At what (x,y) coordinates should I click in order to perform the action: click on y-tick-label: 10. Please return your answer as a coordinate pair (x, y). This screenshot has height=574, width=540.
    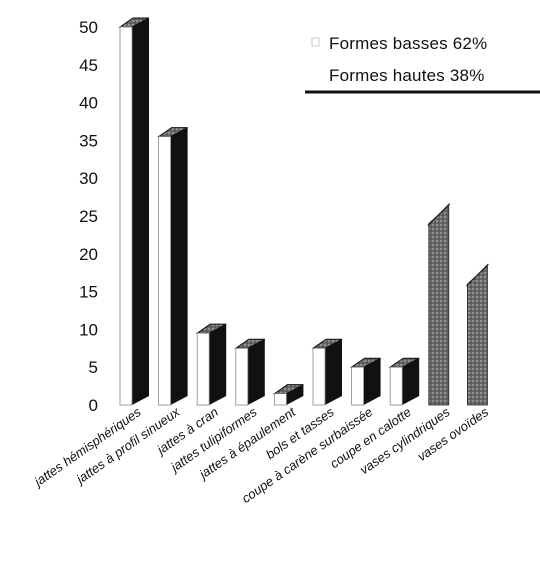
    Looking at the image, I should click on (88, 329).